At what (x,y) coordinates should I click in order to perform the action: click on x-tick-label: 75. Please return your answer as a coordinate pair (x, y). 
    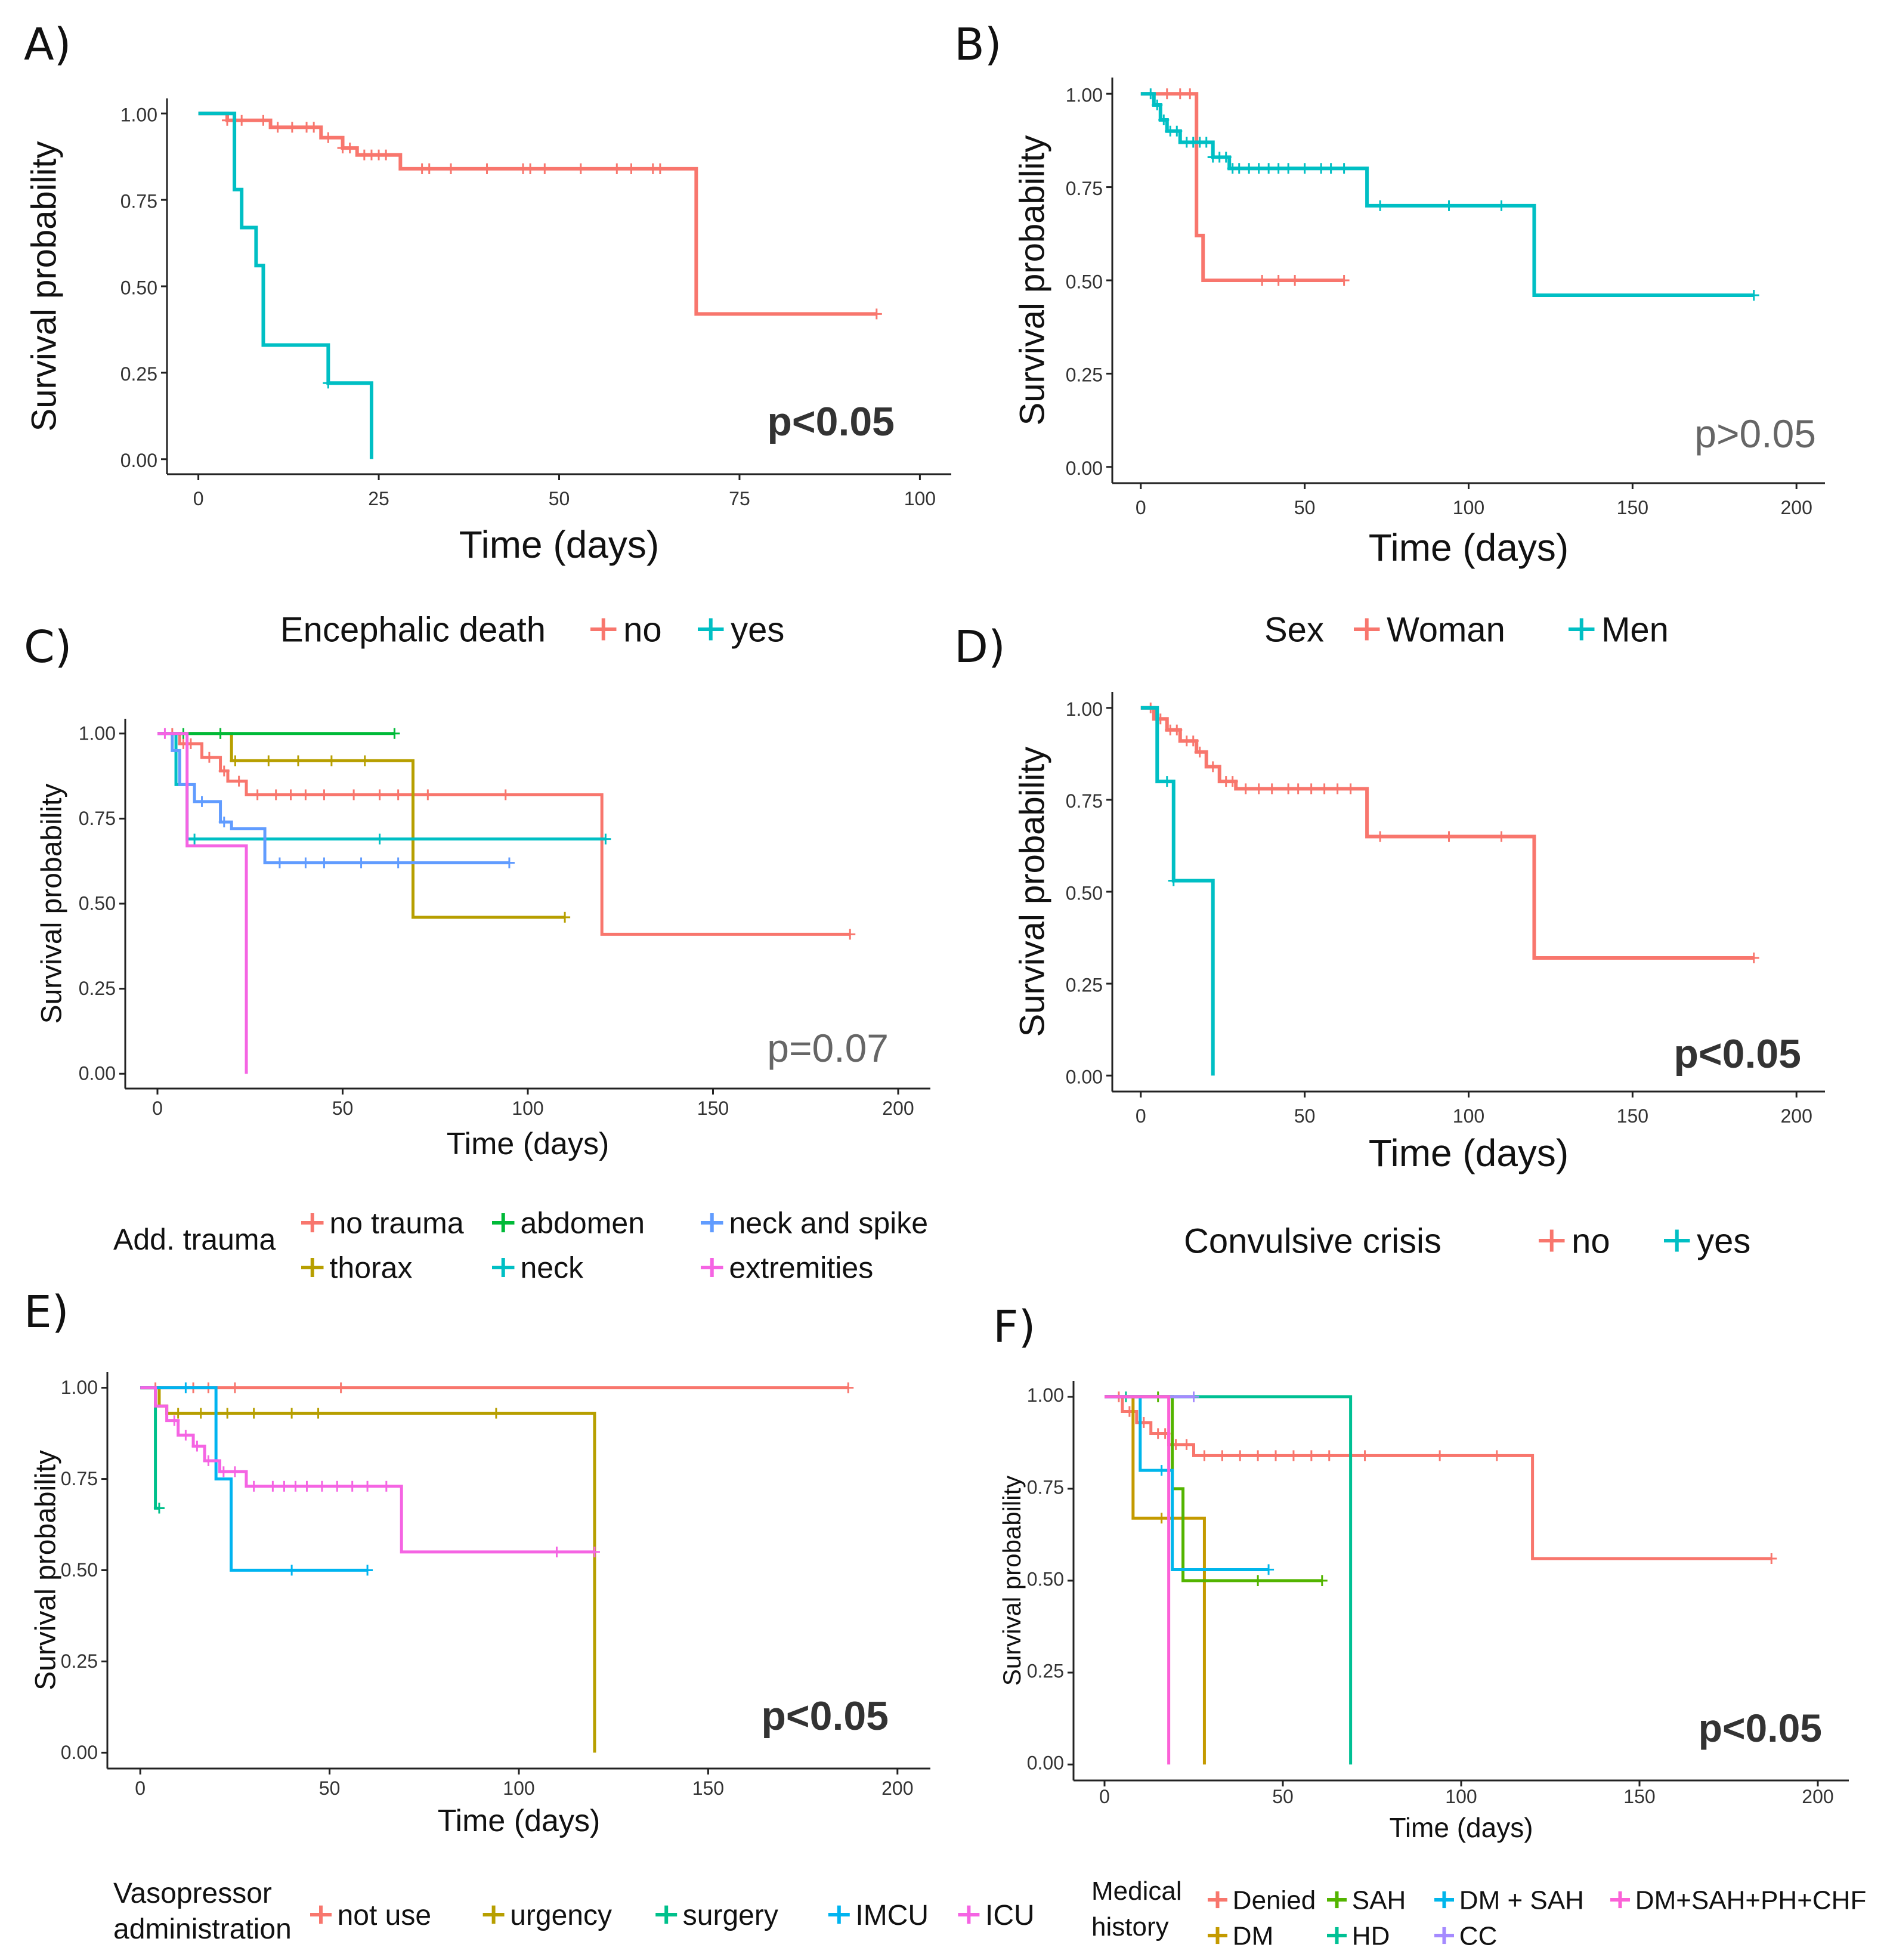
    Looking at the image, I should click on (739, 498).